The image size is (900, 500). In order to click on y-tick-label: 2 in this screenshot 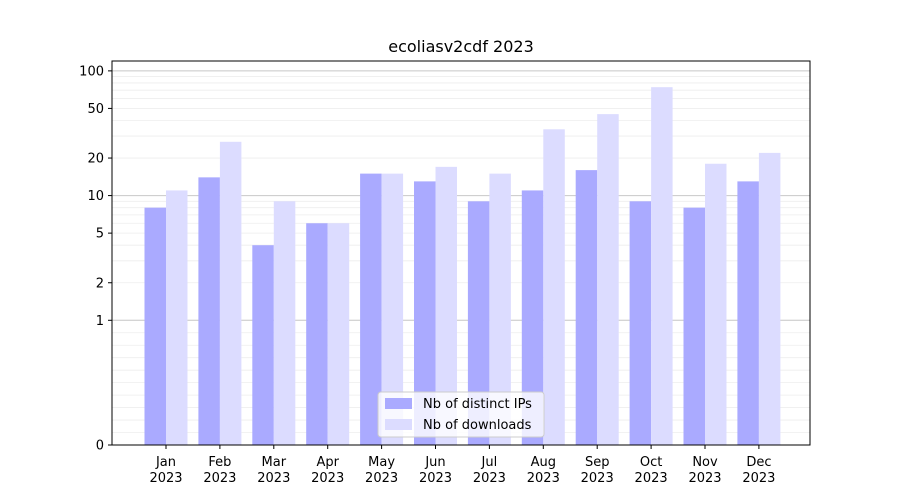, I will do `click(100, 283)`.